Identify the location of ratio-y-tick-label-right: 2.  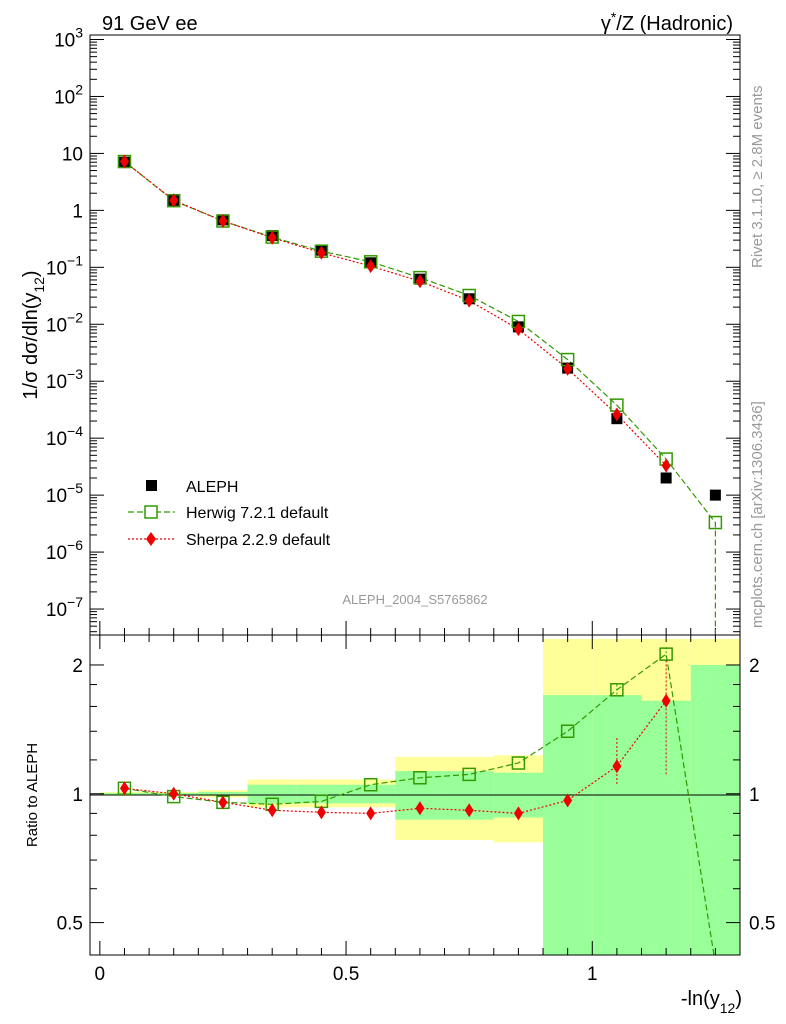
(754, 666).